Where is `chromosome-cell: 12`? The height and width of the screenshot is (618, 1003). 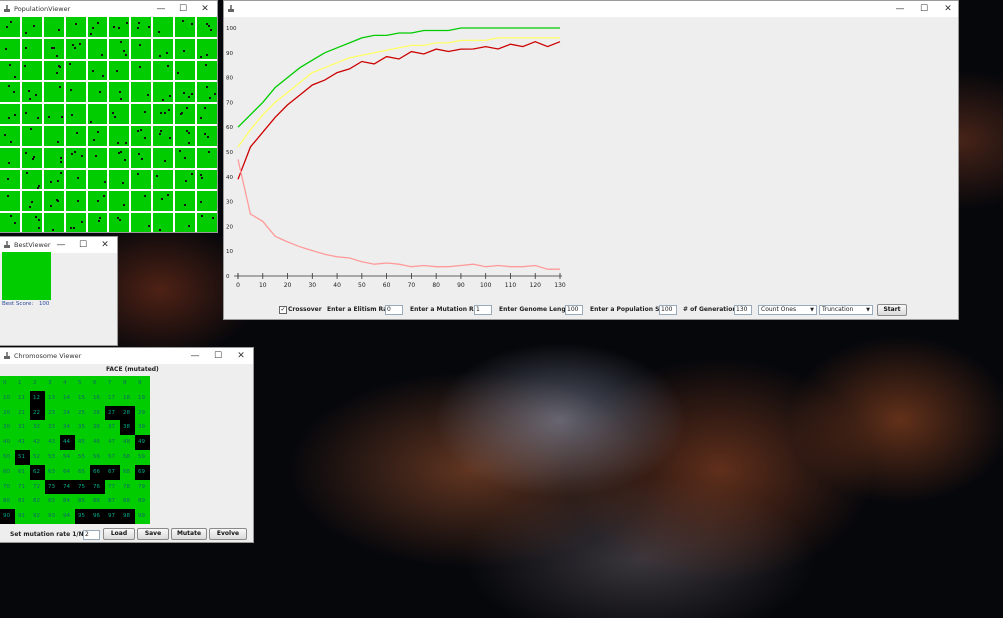 chromosome-cell: 12 is located at coordinates (37, 398).